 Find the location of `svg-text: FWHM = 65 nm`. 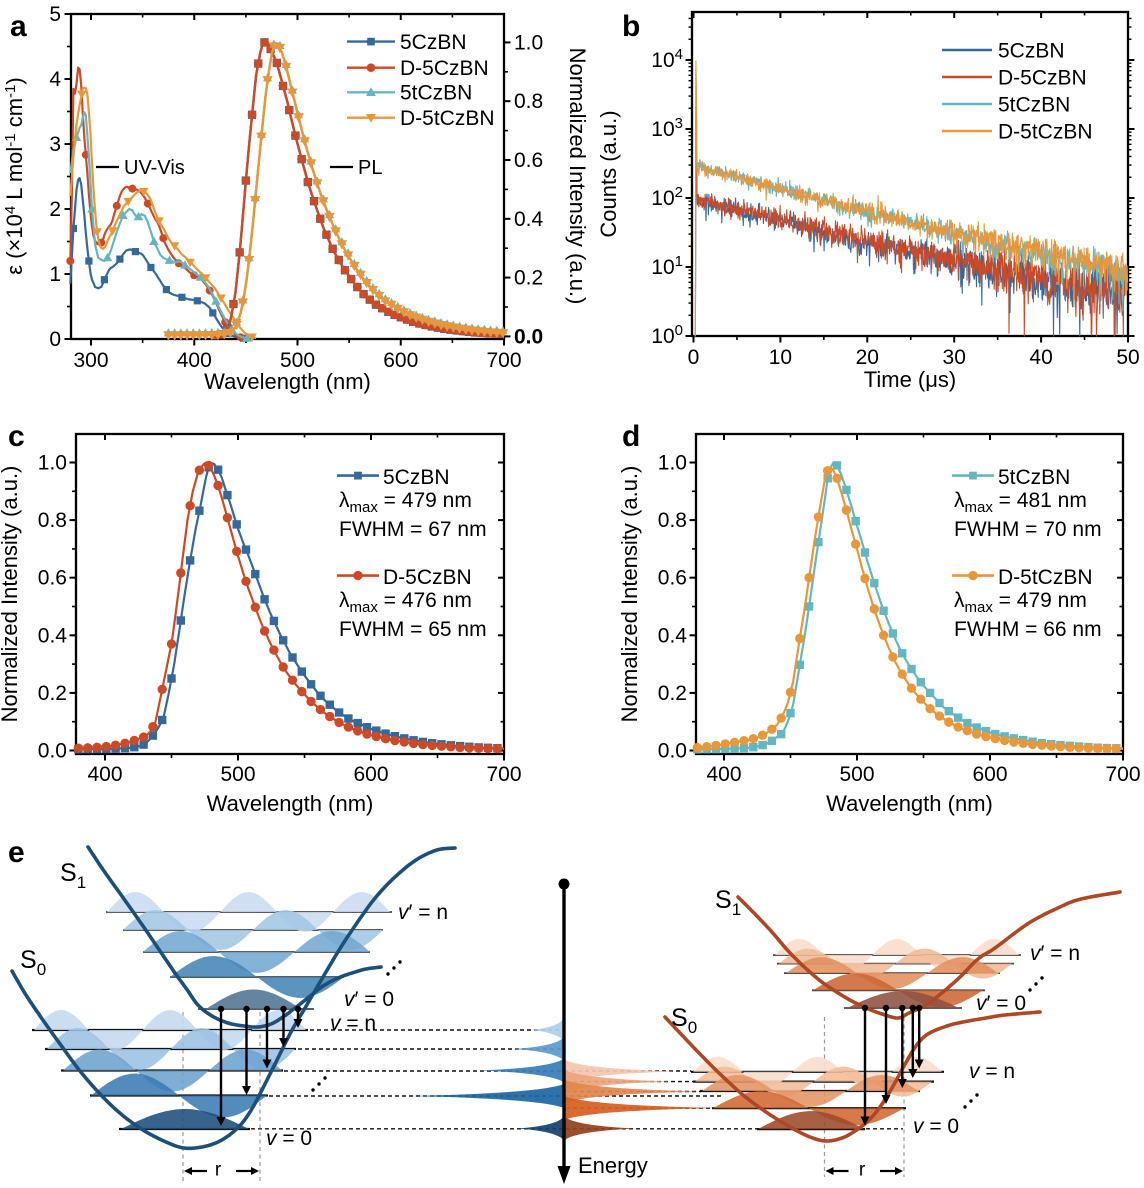

svg-text: FWHM = 65 nm is located at coordinates (413, 629).